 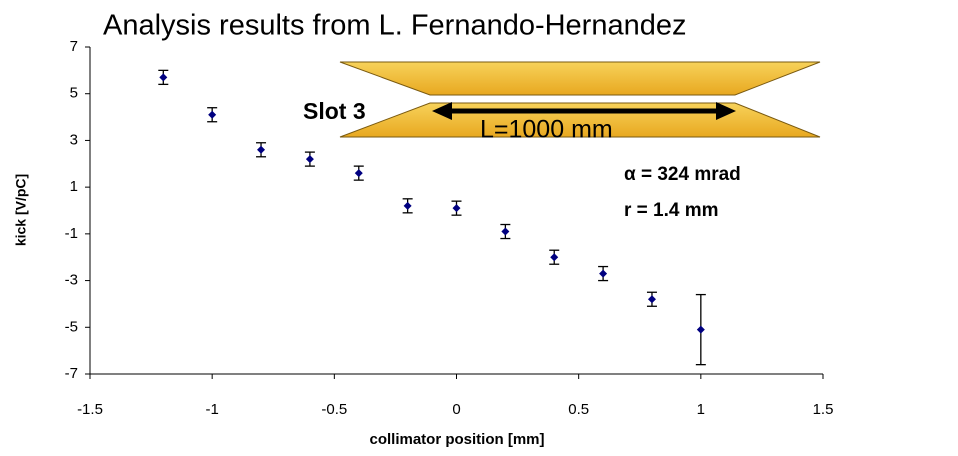 I want to click on y-tick-label: 5, so click(x=74, y=93).